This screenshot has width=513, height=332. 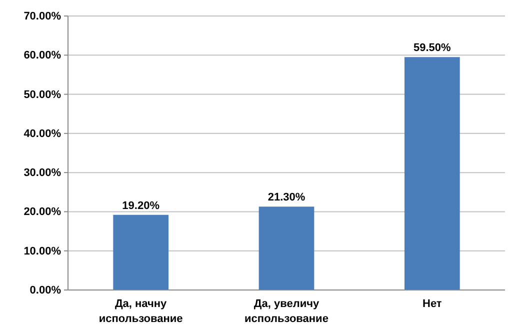 I want to click on y-tick-label: 30.00%, so click(x=43, y=173).